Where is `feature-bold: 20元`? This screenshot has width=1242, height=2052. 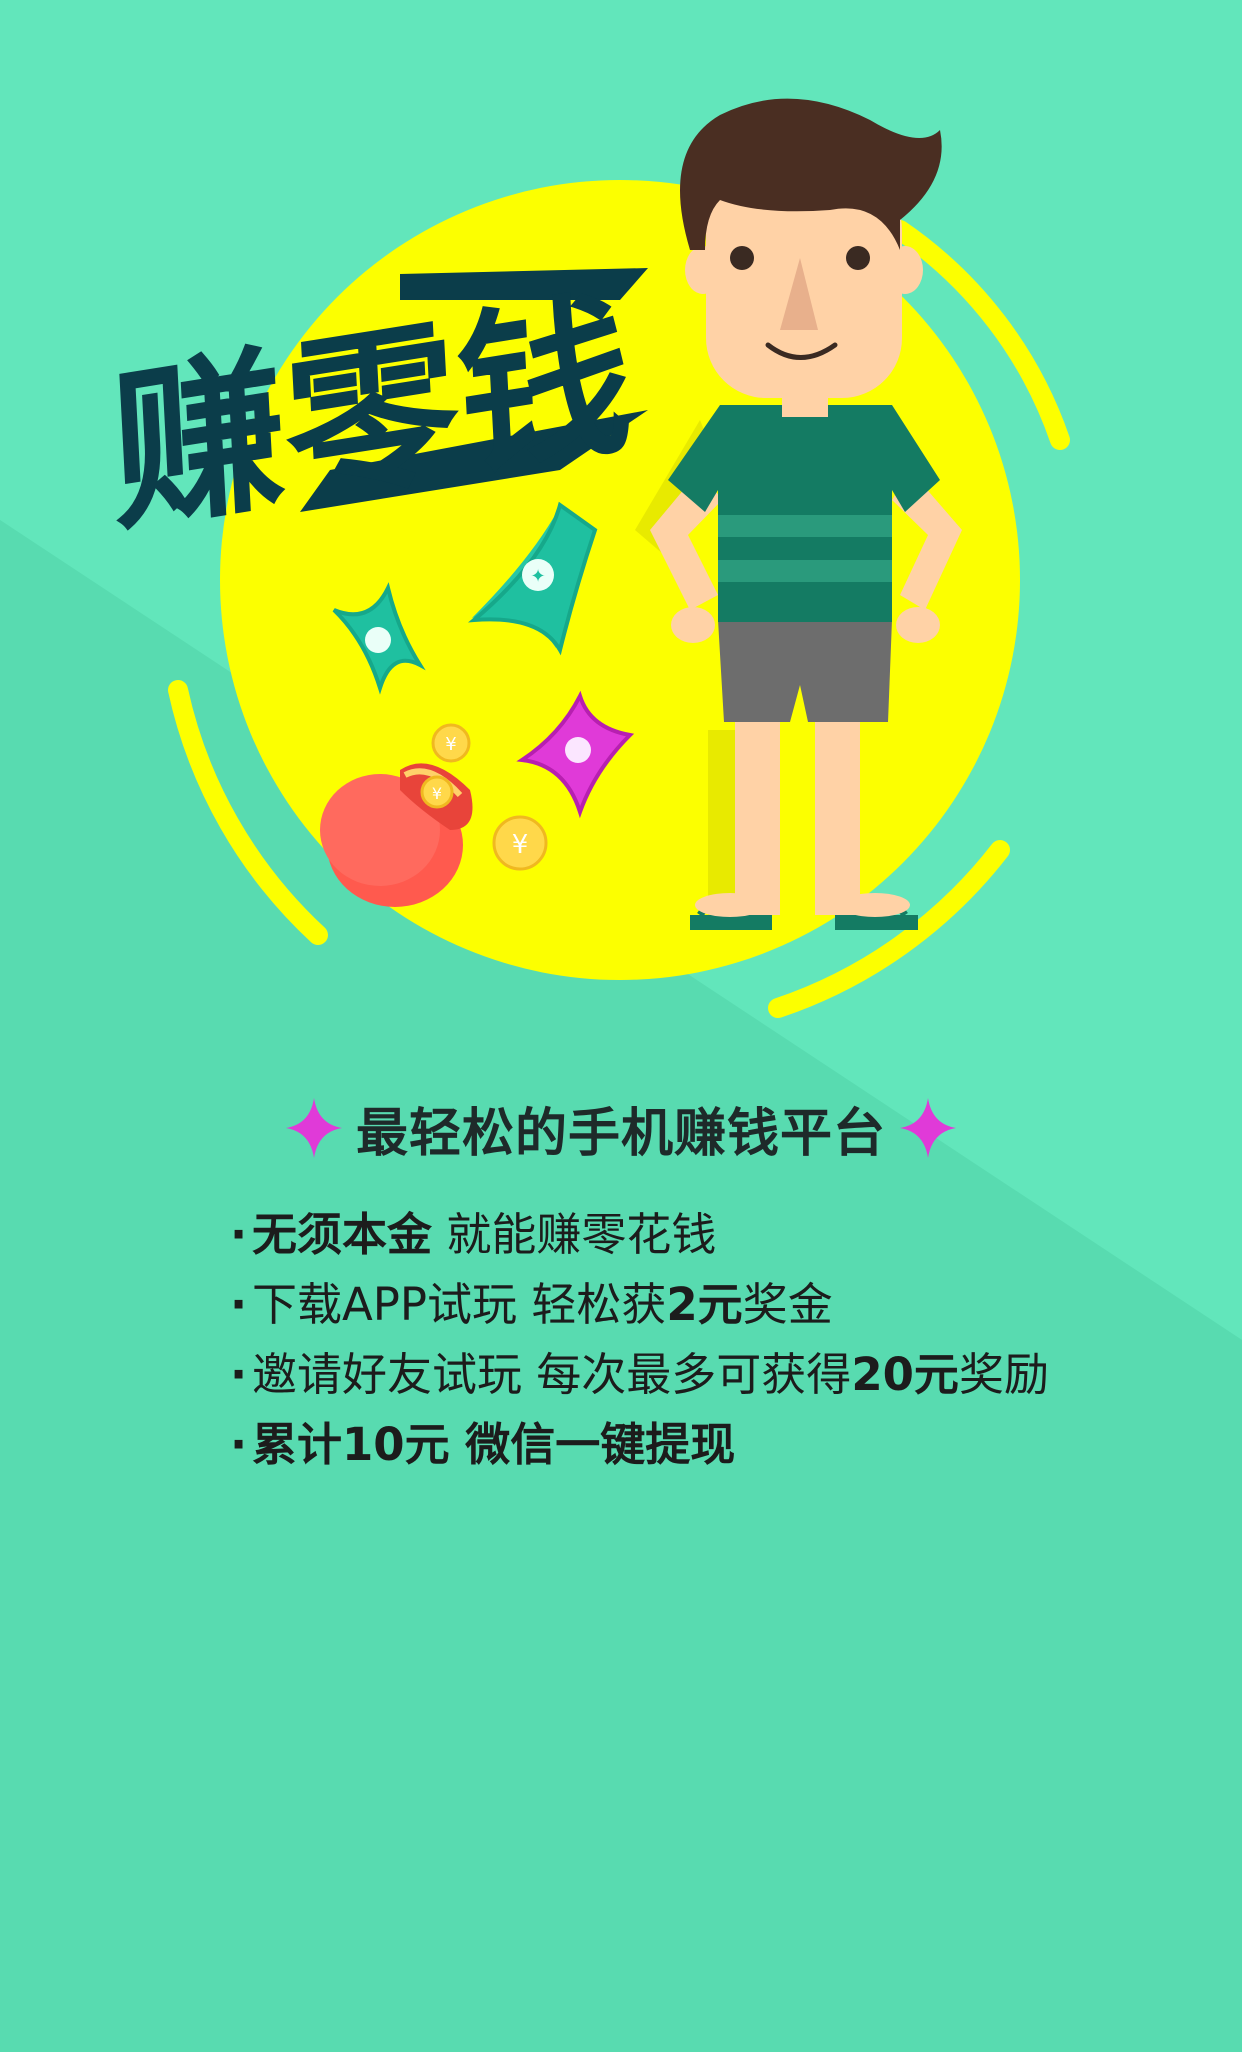 feature-bold: 20元 is located at coordinates (905, 1374).